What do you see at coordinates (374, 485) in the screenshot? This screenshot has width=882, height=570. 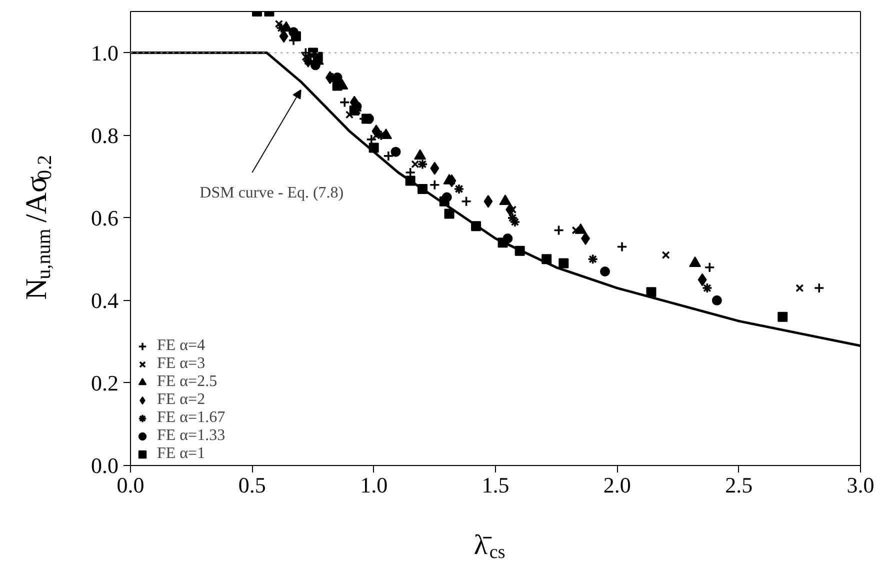 I see `x-tick-label: 1.0` at bounding box center [374, 485].